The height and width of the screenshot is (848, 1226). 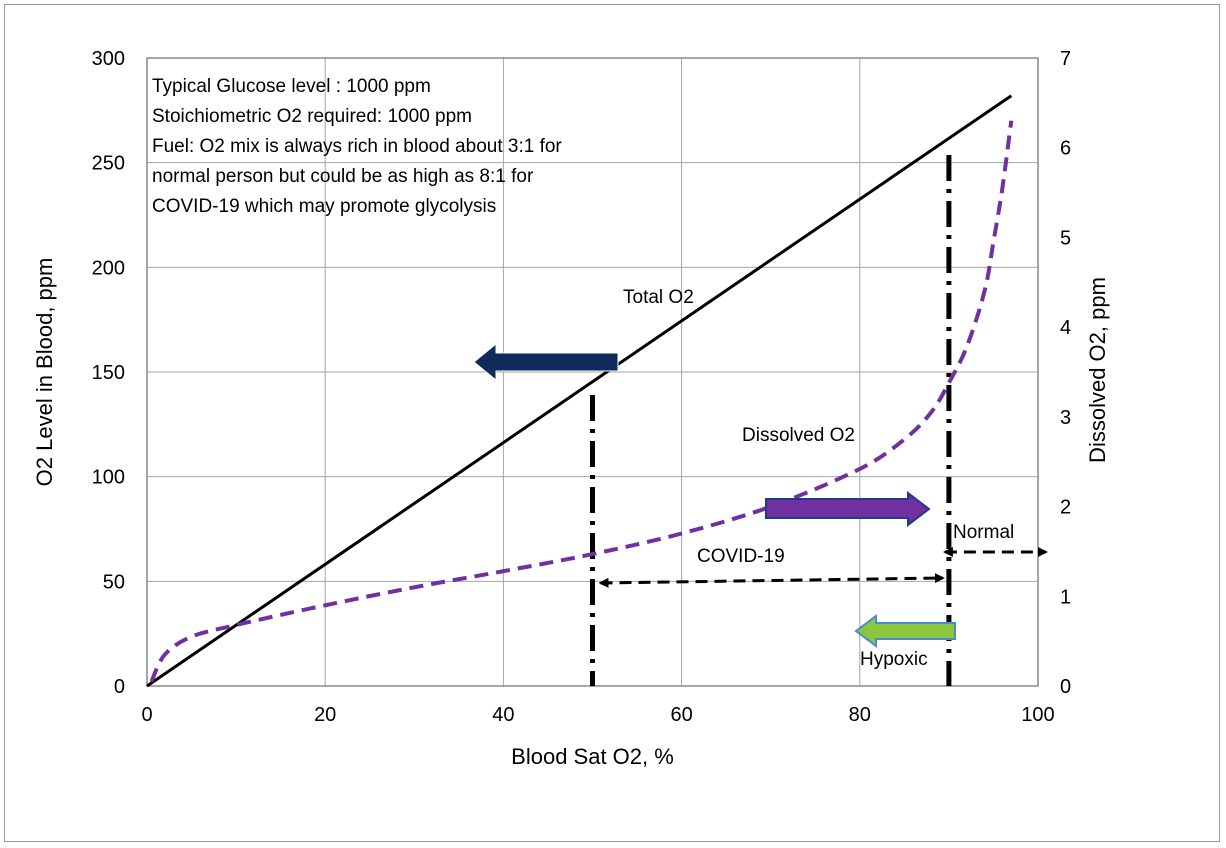 What do you see at coordinates (44, 372) in the screenshot?
I see `y-axis-title: O2 Level in Blood, ppm` at bounding box center [44, 372].